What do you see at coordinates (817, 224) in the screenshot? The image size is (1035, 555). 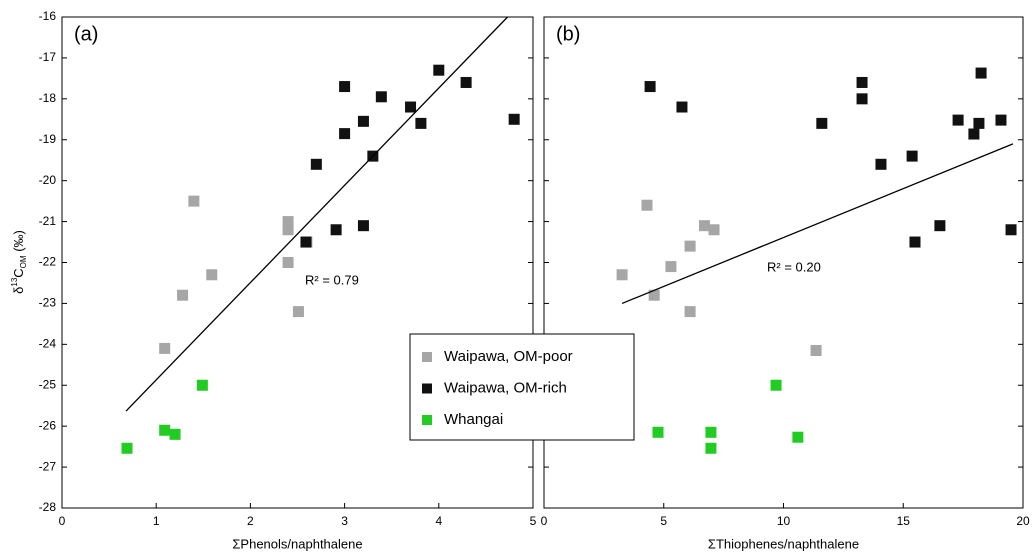 I see `trendline` at bounding box center [817, 224].